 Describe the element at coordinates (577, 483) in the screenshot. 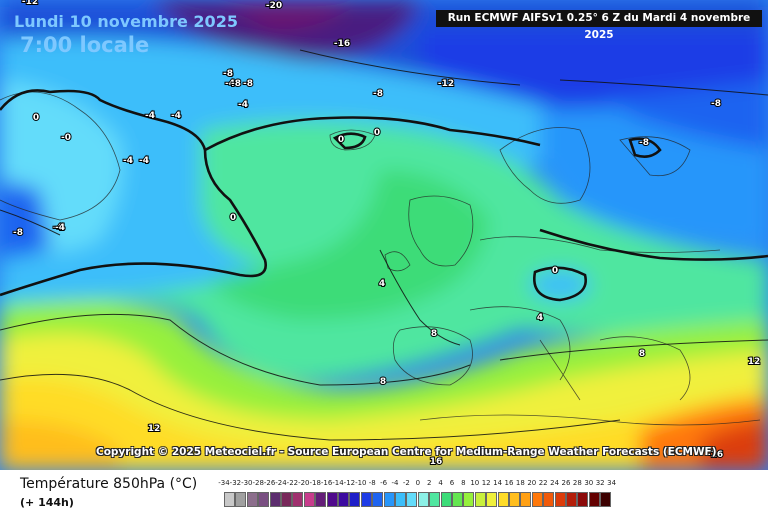

I see `scale-label: 28` at that location.